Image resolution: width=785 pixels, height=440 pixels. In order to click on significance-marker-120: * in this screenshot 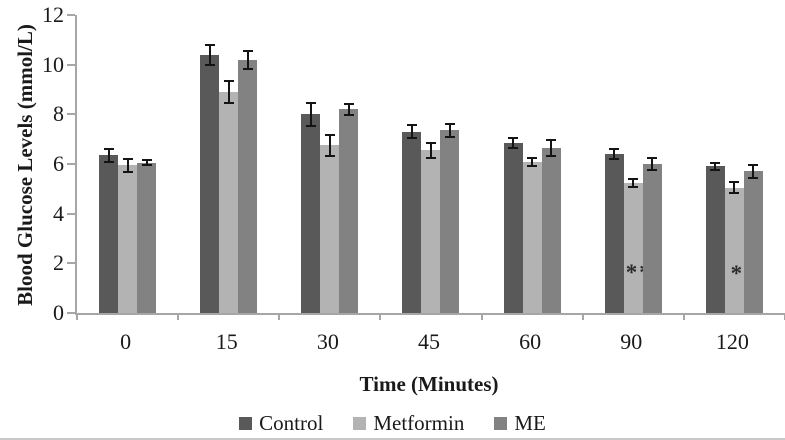, I will do `click(737, 273)`.